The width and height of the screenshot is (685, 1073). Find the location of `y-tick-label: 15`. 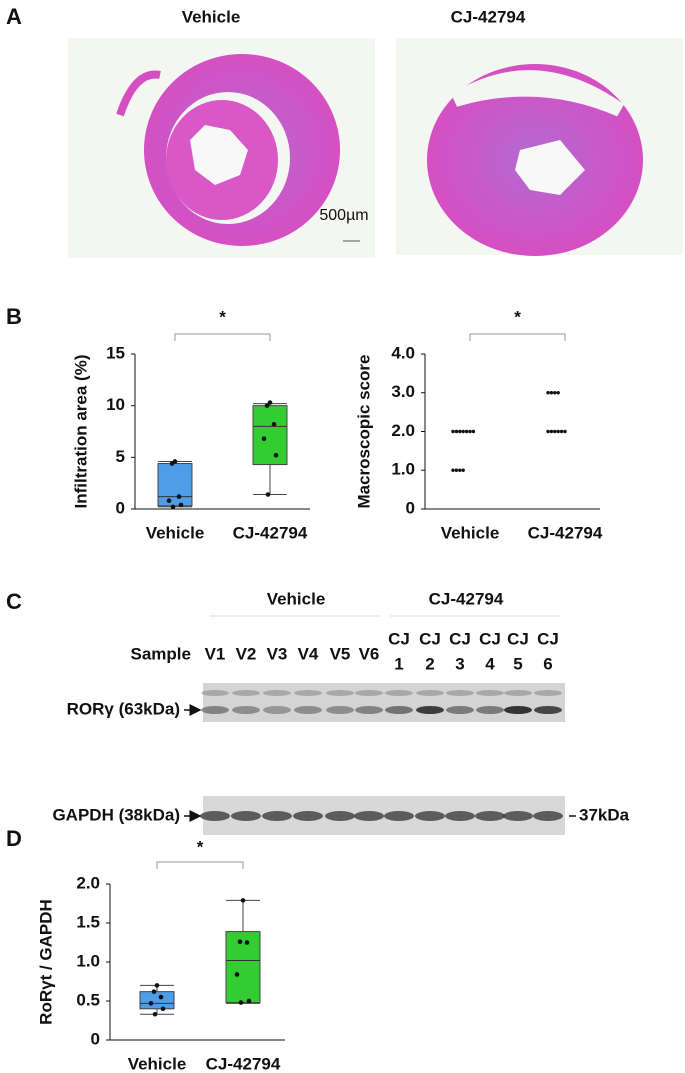

y-tick-label: 15 is located at coordinates (115, 352).